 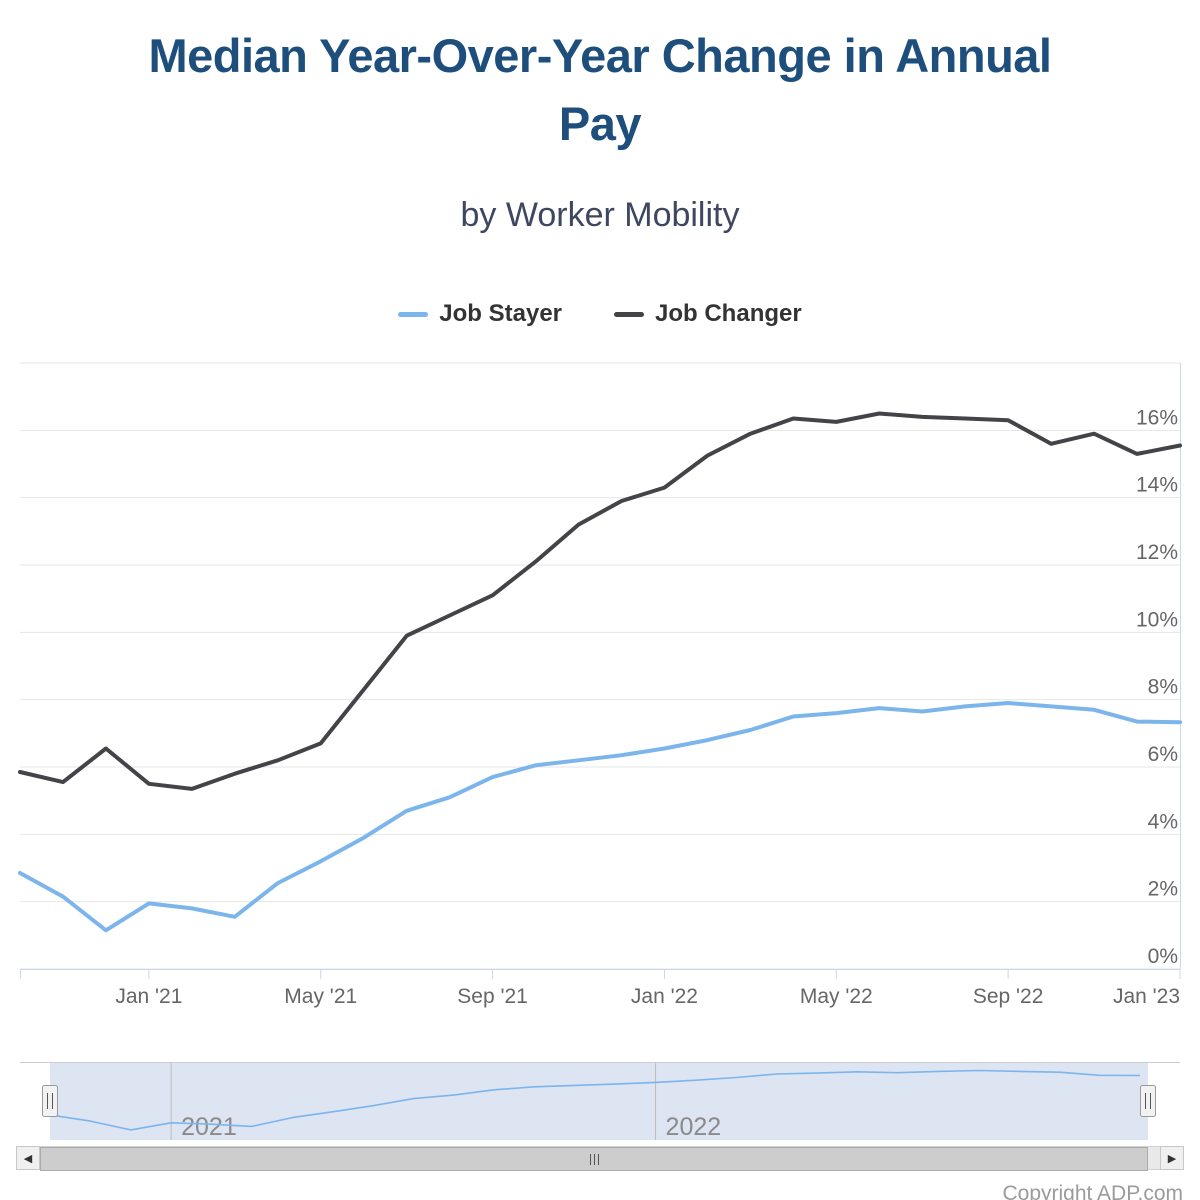 What do you see at coordinates (1092, 1191) in the screenshot?
I see `copyright-credit: Copyright ADP.com` at bounding box center [1092, 1191].